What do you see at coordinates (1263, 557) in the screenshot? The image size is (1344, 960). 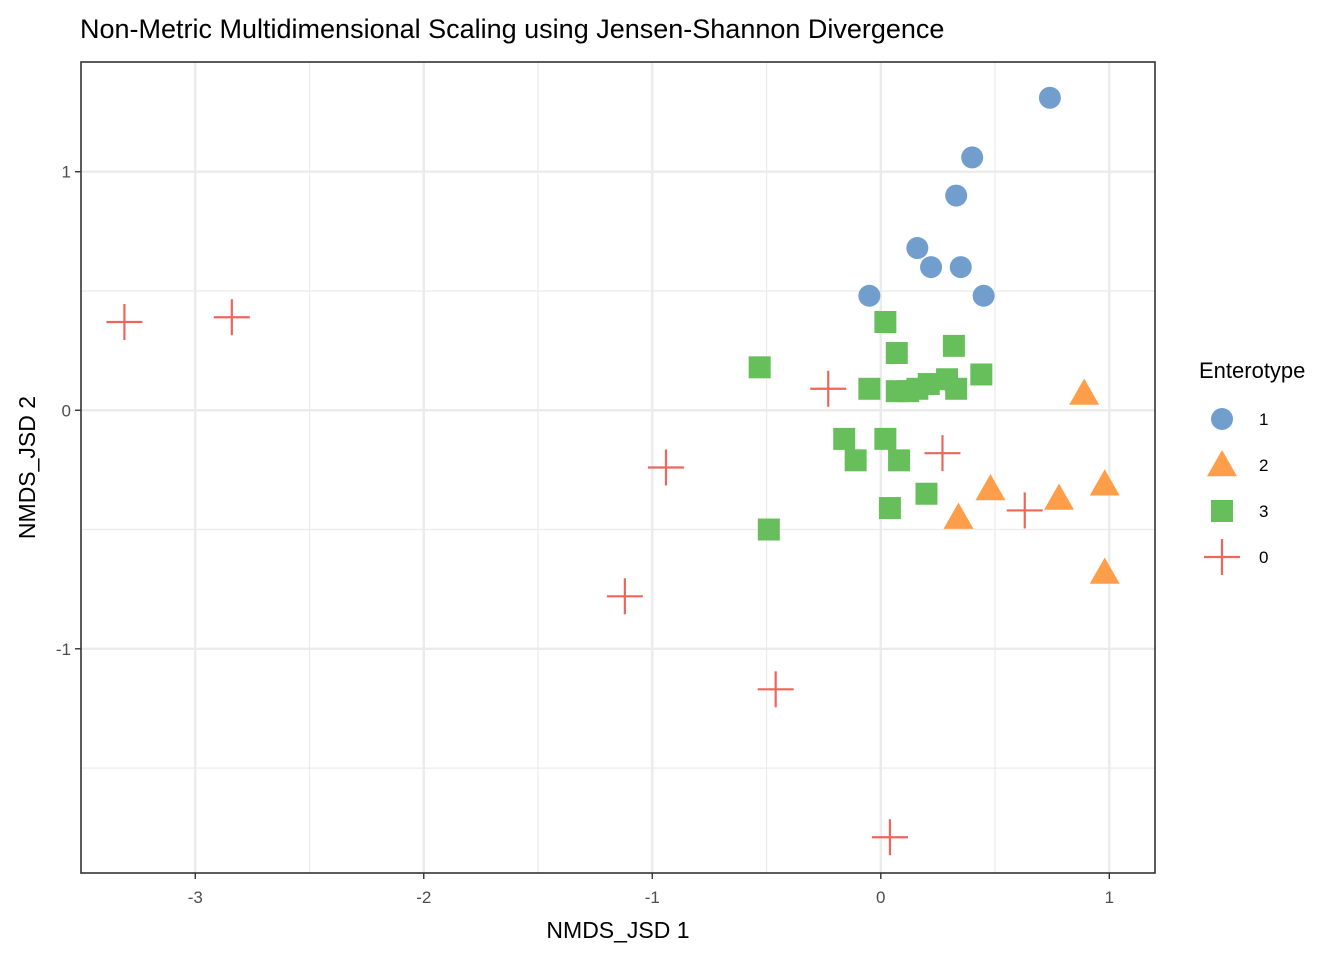 I see `legend-label-0: 0` at bounding box center [1263, 557].